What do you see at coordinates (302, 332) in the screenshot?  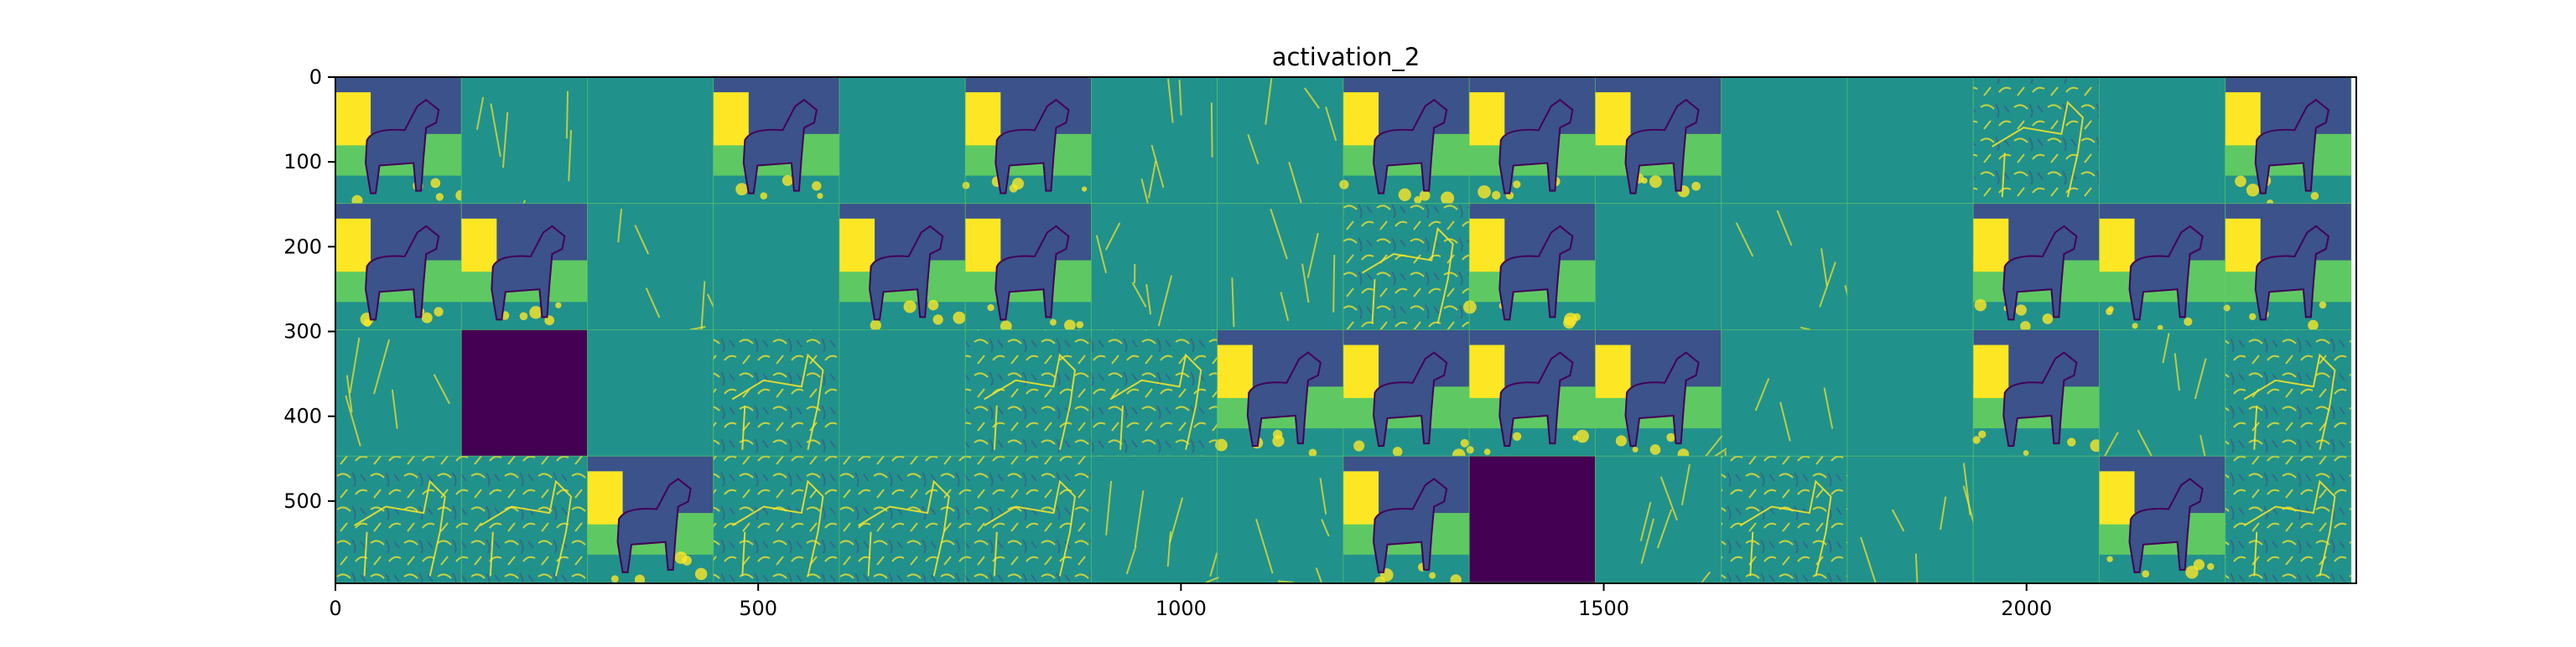 I see `y-tick-label: 300` at bounding box center [302, 332].